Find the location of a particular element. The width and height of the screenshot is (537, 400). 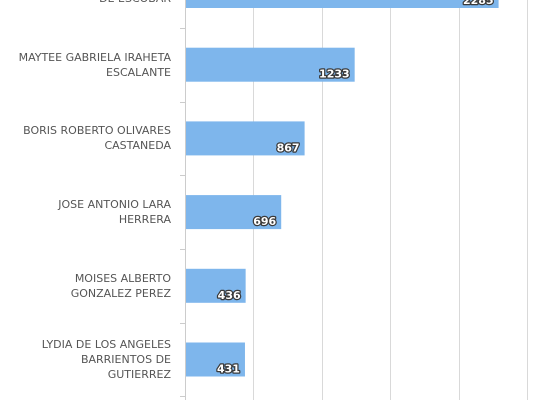

value-label: 431 is located at coordinates (228, 369).